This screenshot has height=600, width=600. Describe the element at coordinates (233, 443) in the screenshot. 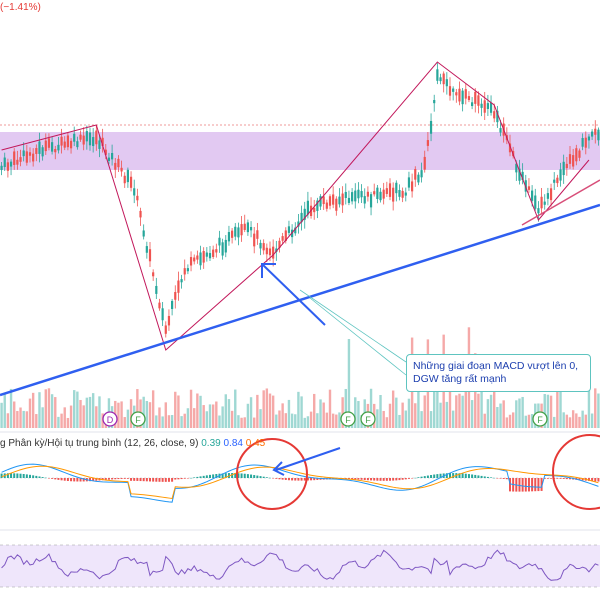

I see `macd-value: 0.84` at that location.